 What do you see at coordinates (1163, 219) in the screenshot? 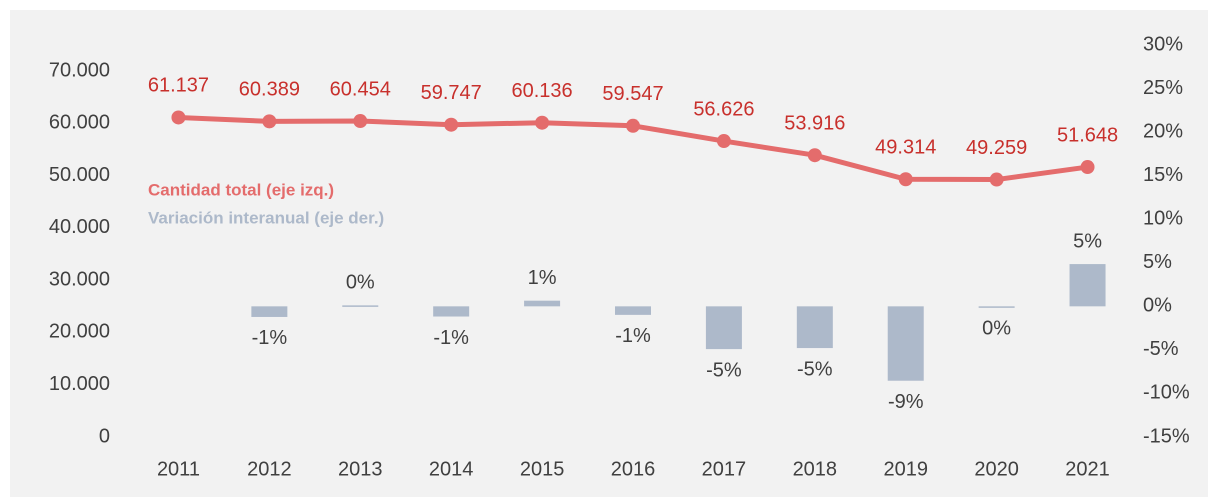
I see `y2-tick-label: 10%` at bounding box center [1163, 219].